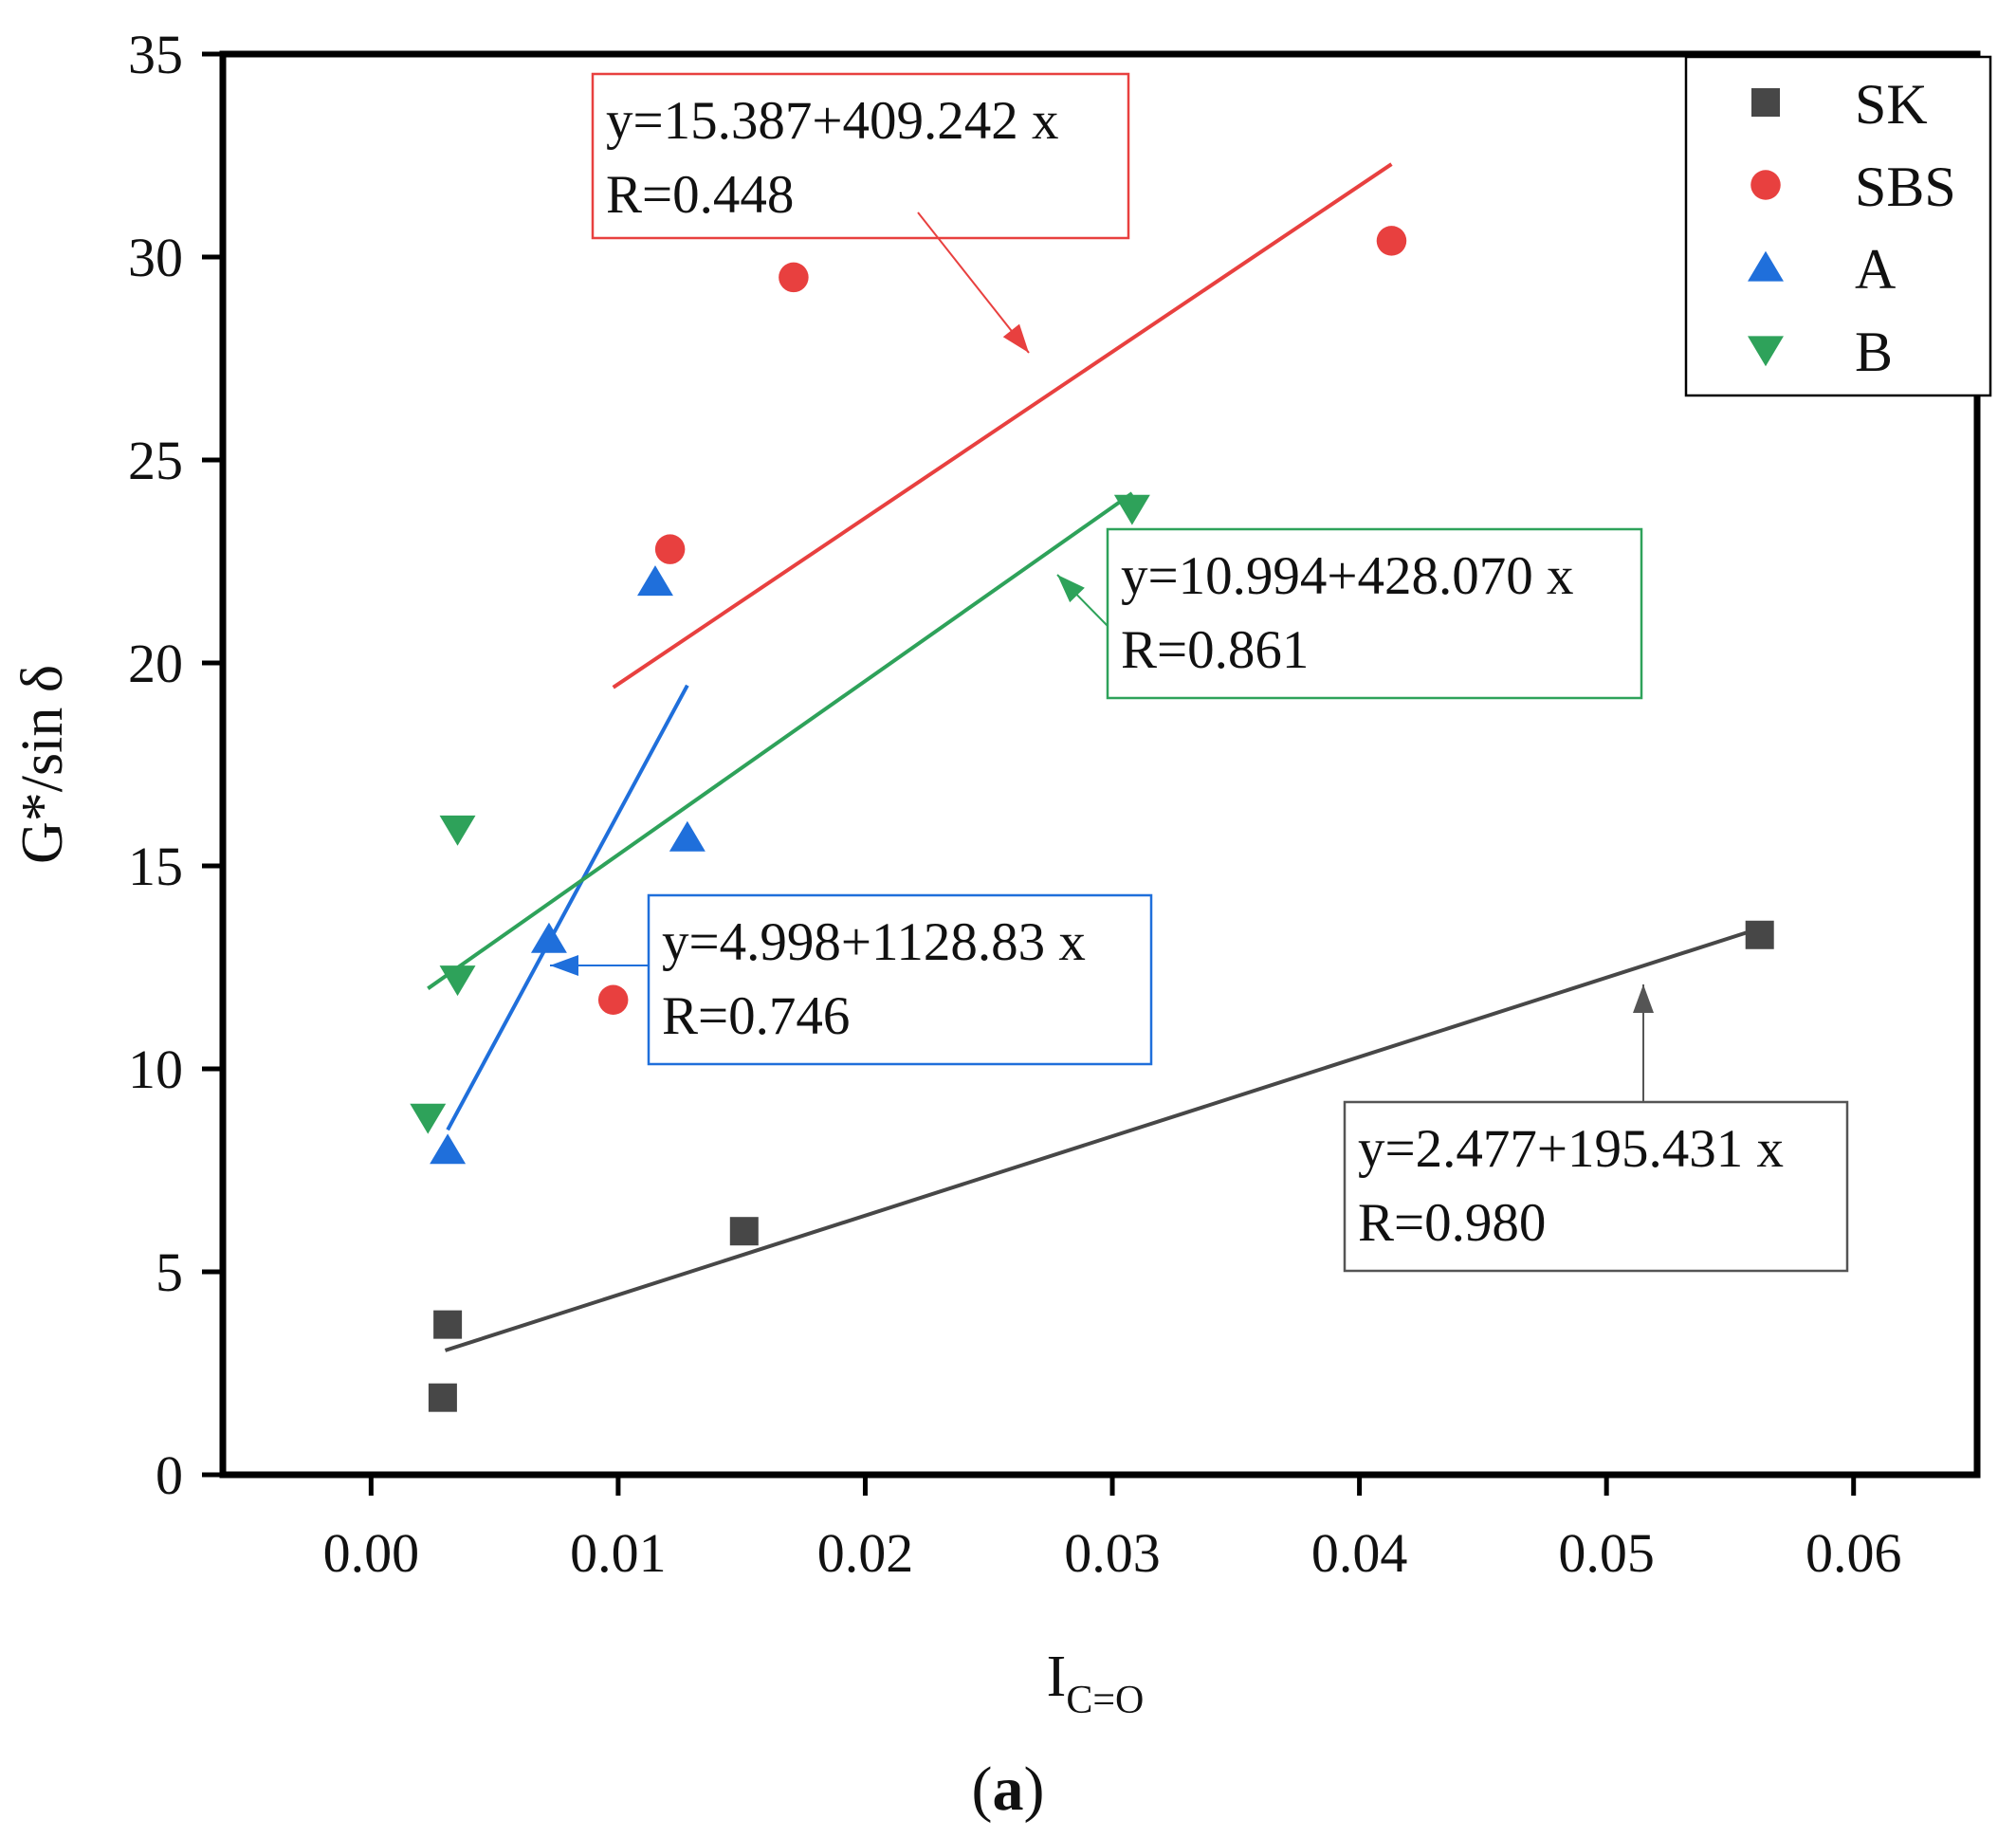  What do you see at coordinates (1875, 270) in the screenshot?
I see `legend-label-a: A` at bounding box center [1875, 270].